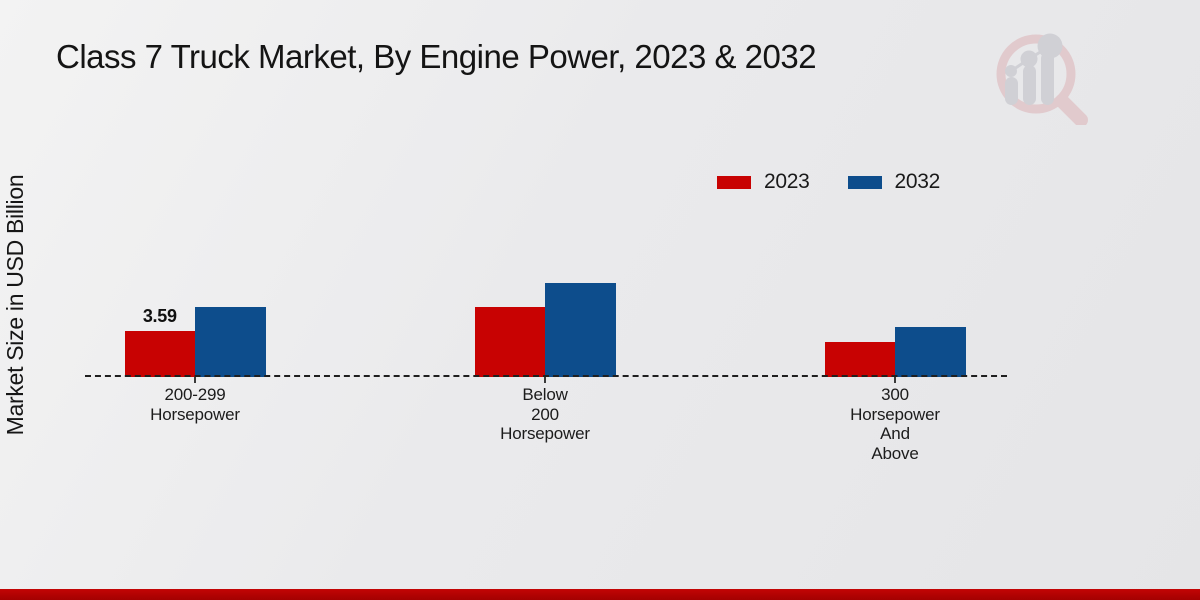 The image size is (1200, 600). I want to click on legend-item-2032: 2032, so click(894, 182).